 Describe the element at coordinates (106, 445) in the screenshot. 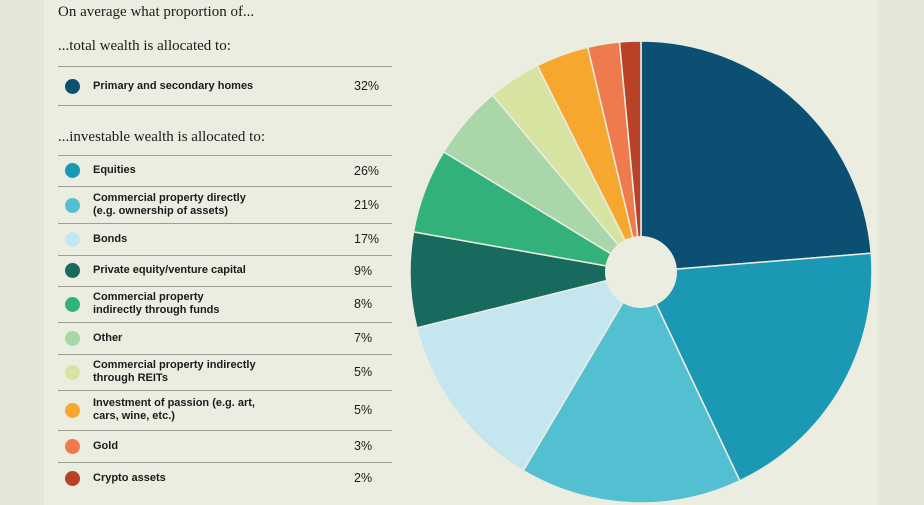

I see `legend-label: Gold` at that location.